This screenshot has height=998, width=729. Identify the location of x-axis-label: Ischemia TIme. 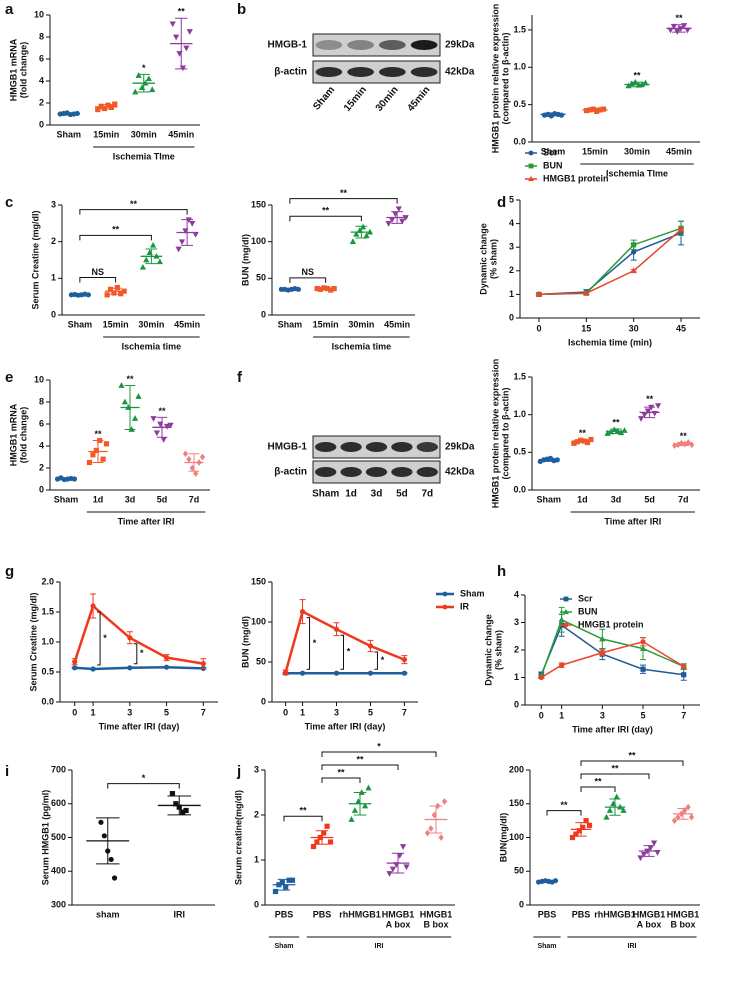
(637, 173).